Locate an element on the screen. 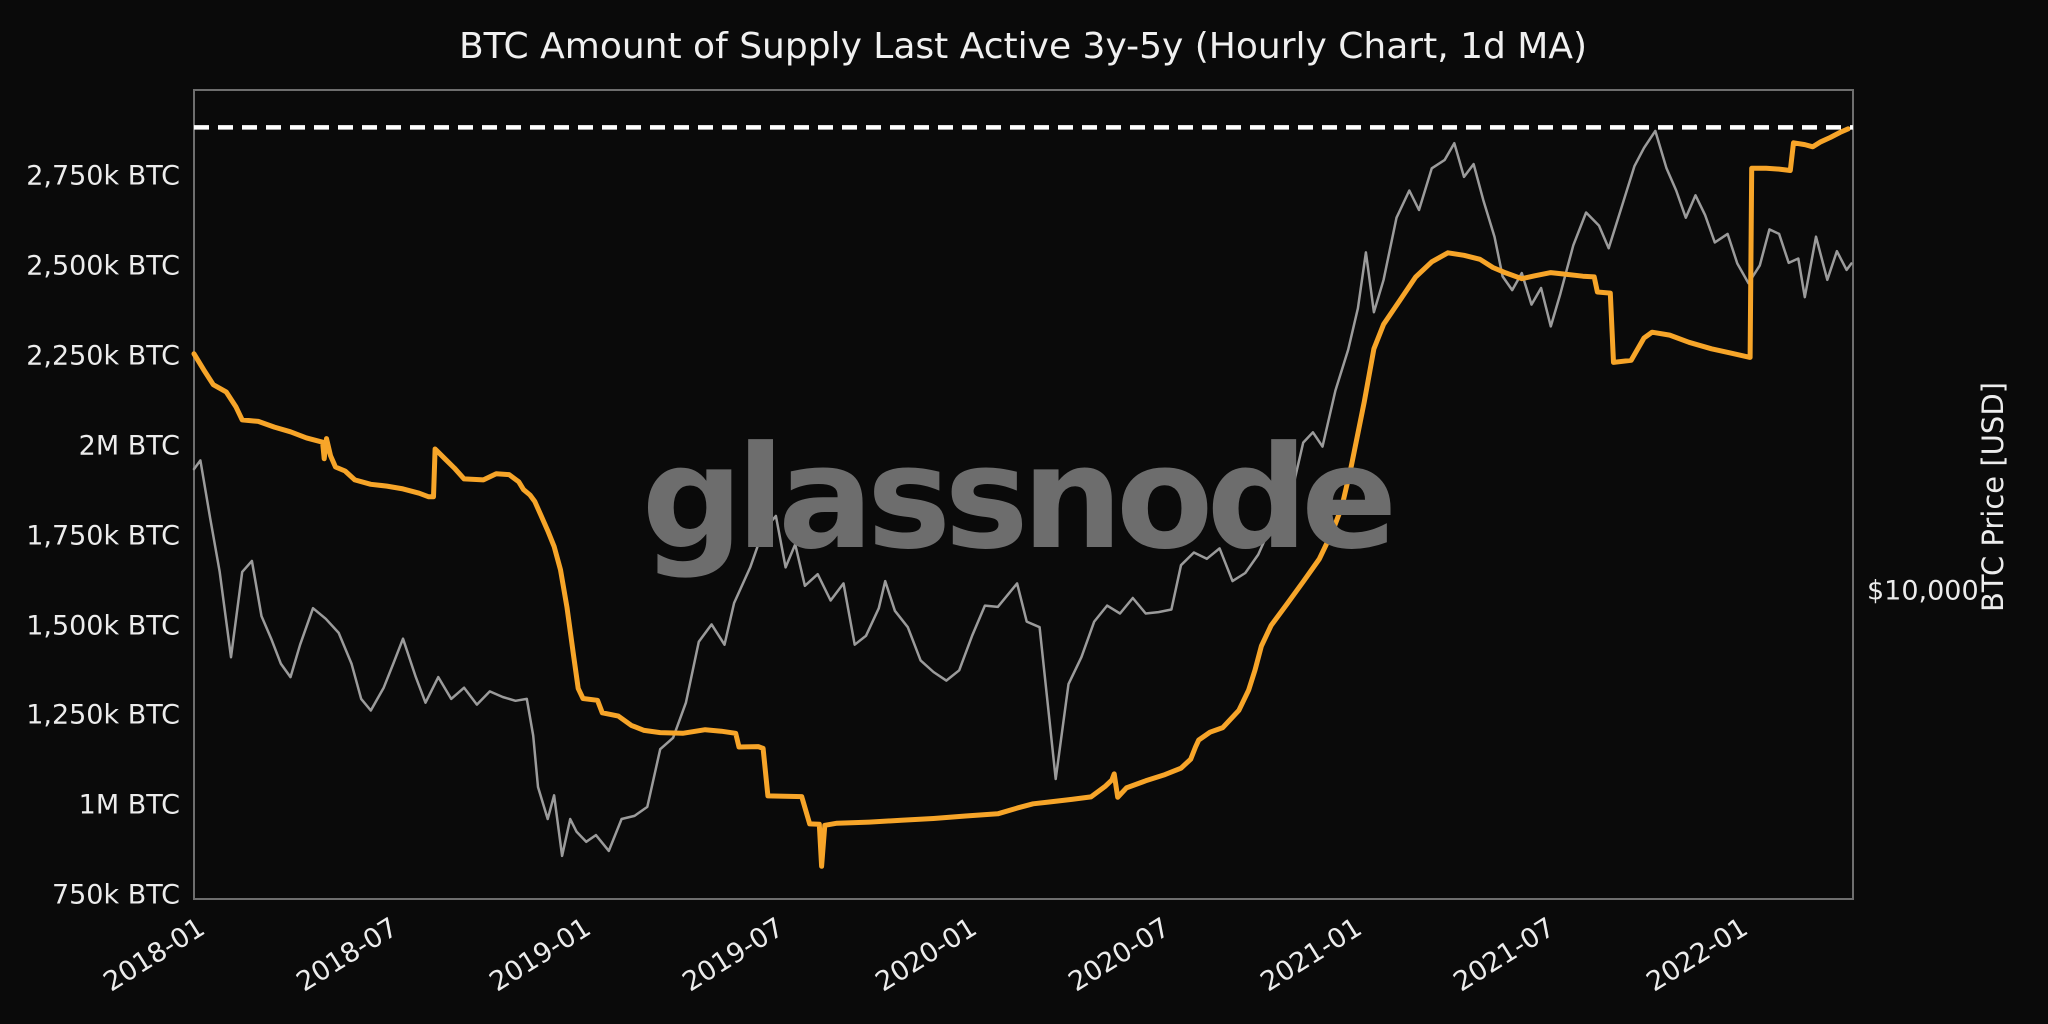  right-axis-title: BTC Price [USD] is located at coordinates (1993, 497).